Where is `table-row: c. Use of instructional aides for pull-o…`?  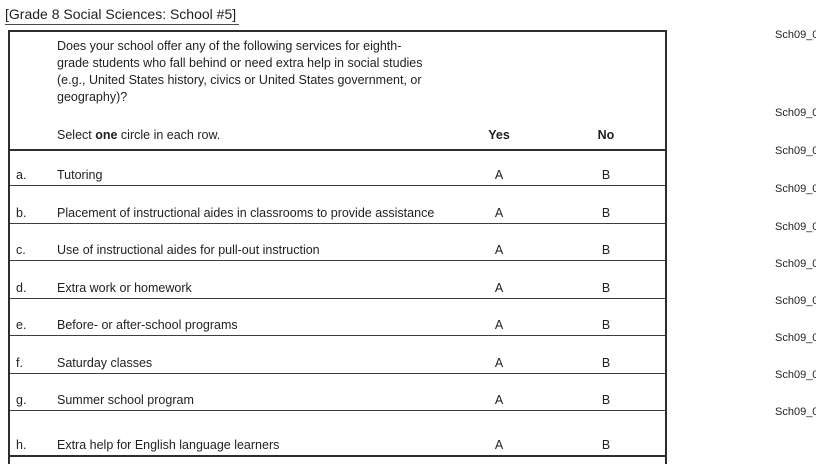 table-row: c. Use of instructional aides for pull-o… is located at coordinates (337, 242).